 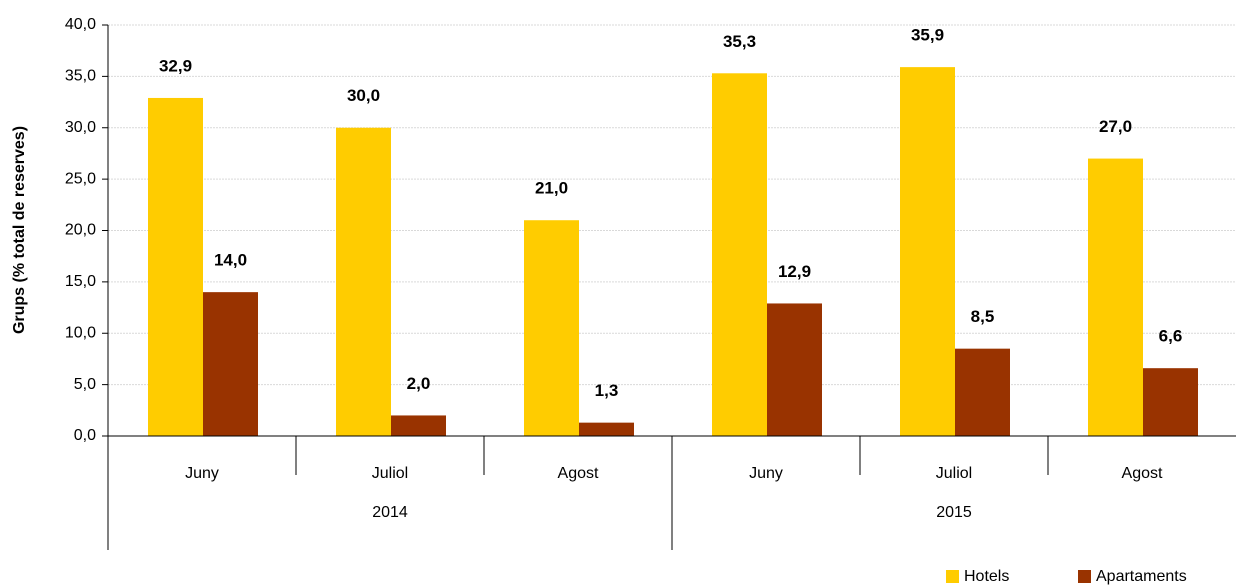 What do you see at coordinates (80, 24) in the screenshot?
I see `y-tick-label: 40,0` at bounding box center [80, 24].